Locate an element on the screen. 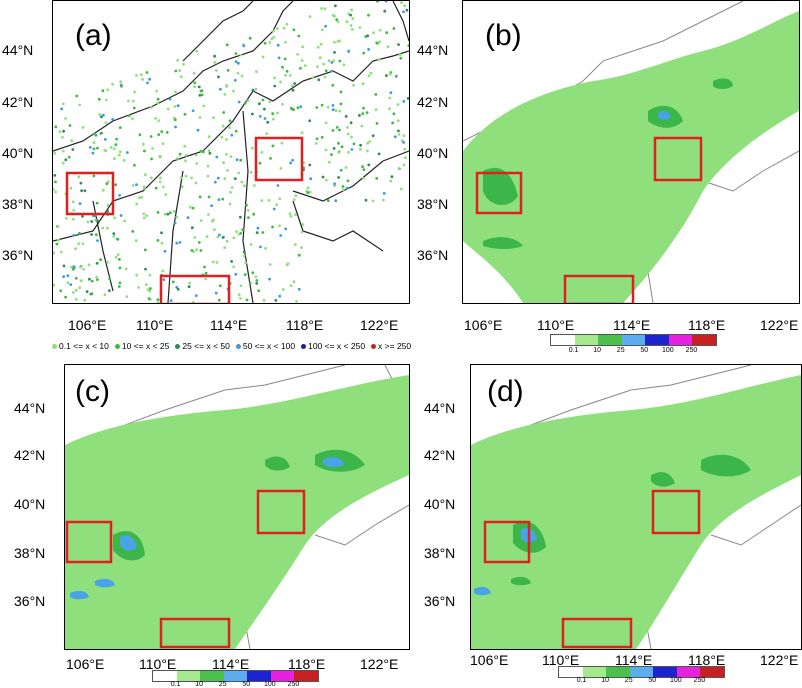  lat-tick: 42°N is located at coordinates (440, 455).